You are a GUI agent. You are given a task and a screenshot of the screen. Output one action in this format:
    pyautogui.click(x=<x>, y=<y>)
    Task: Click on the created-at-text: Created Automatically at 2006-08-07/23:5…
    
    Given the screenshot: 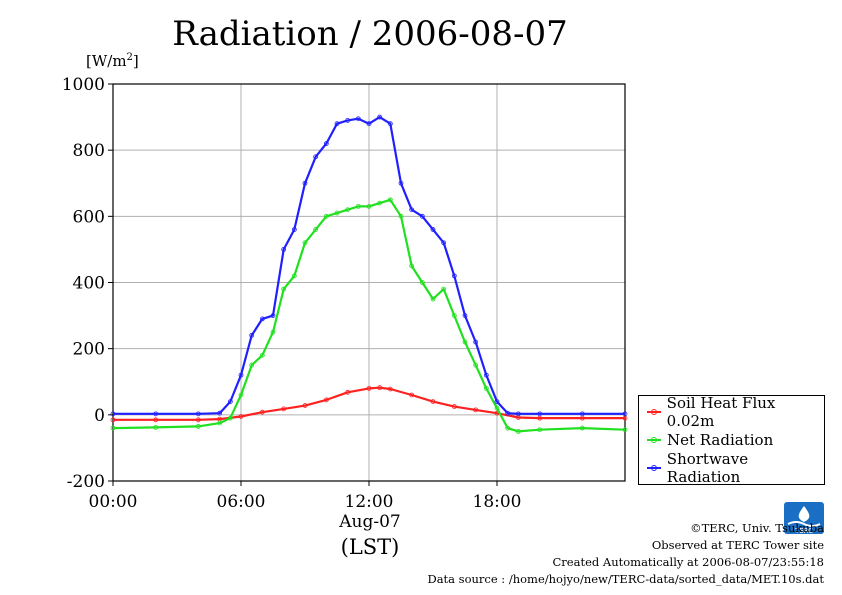 What is the action you would take?
    pyautogui.click(x=688, y=562)
    